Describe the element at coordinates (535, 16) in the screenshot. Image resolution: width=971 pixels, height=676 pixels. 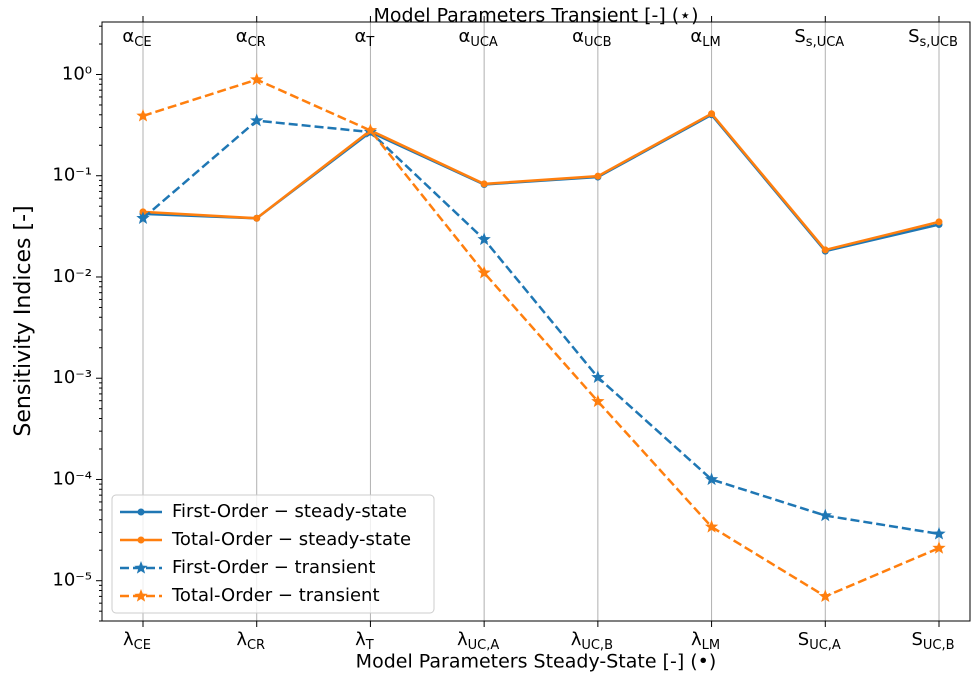
I see `top-axis-label: Model Parameters Transient [-] (⋆)` at that location.